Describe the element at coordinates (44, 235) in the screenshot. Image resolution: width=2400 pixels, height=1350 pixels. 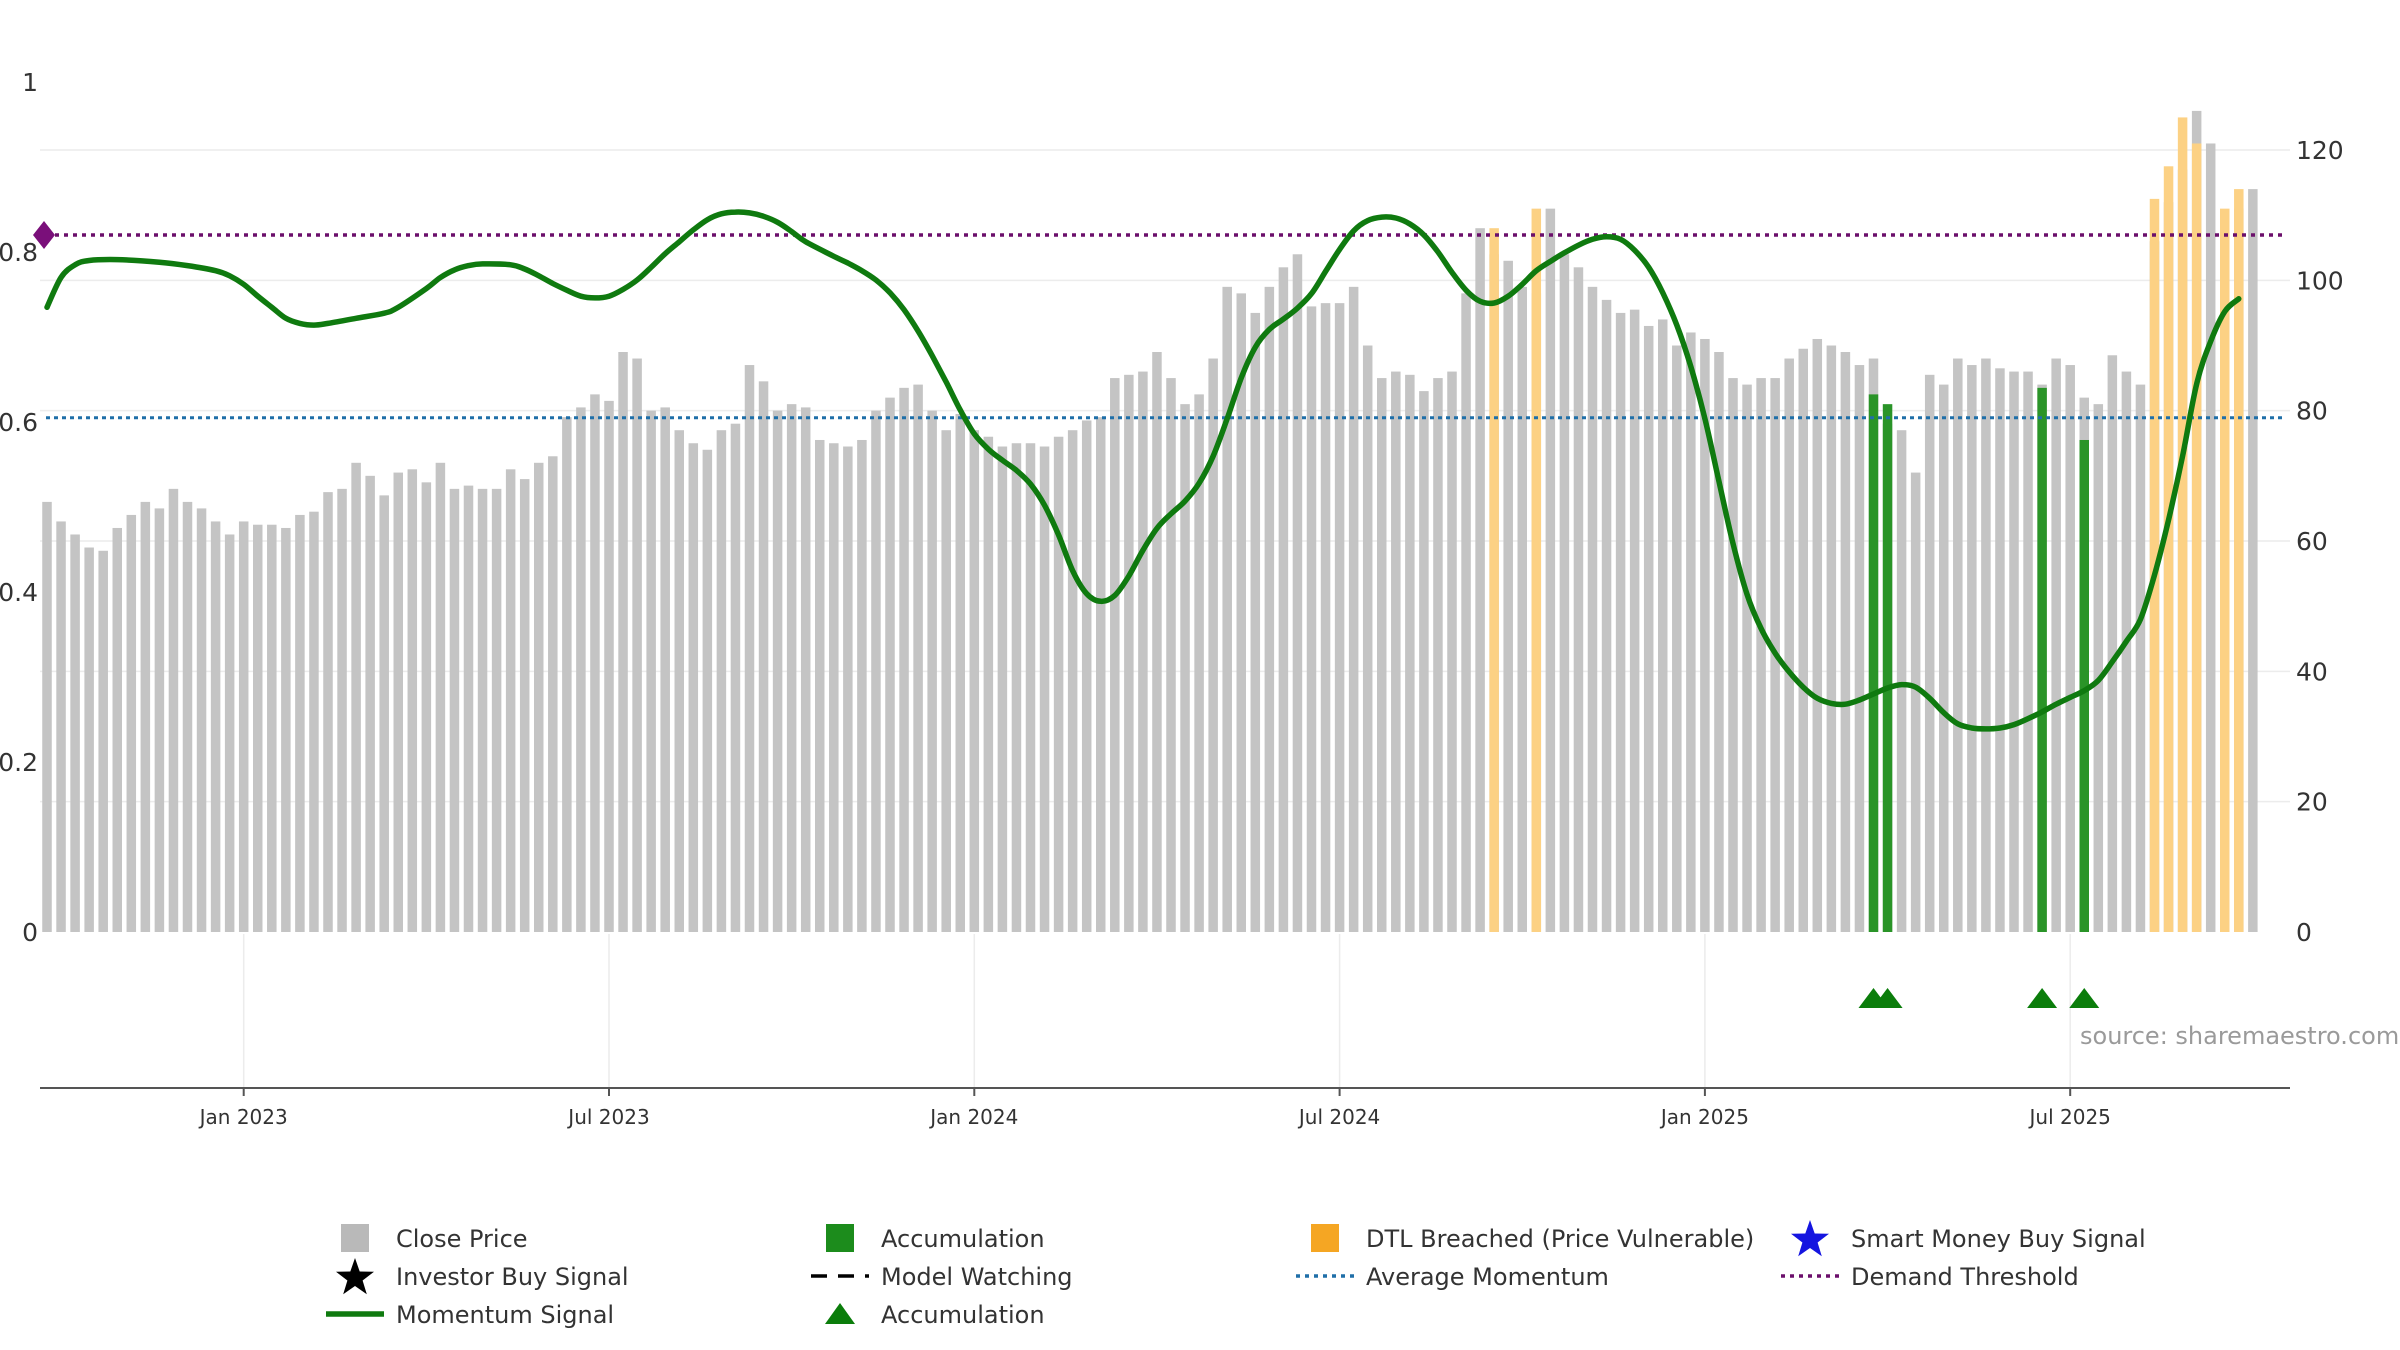
I see `start-diamond-marker` at that location.